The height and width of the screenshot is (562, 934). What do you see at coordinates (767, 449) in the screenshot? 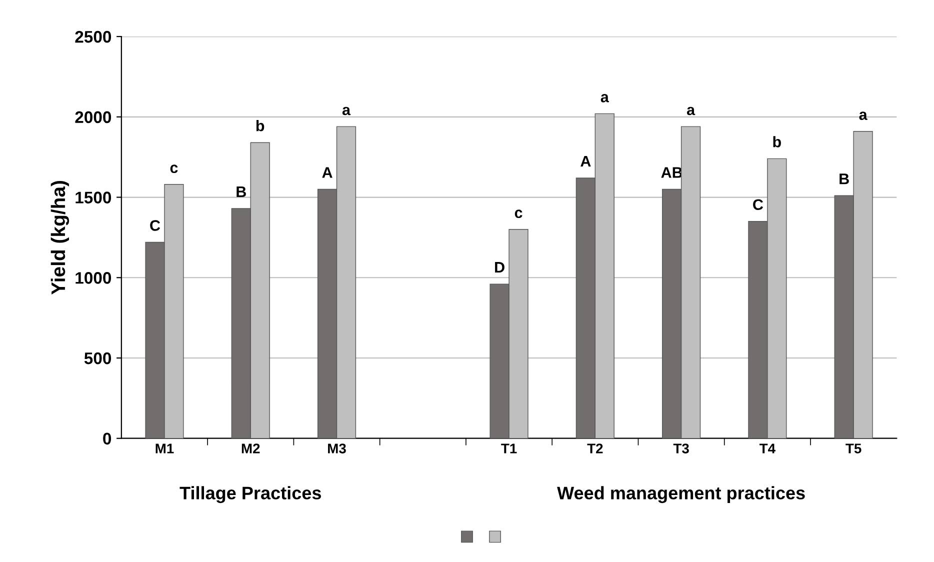
I see `x-tick-label: T4` at bounding box center [767, 449].